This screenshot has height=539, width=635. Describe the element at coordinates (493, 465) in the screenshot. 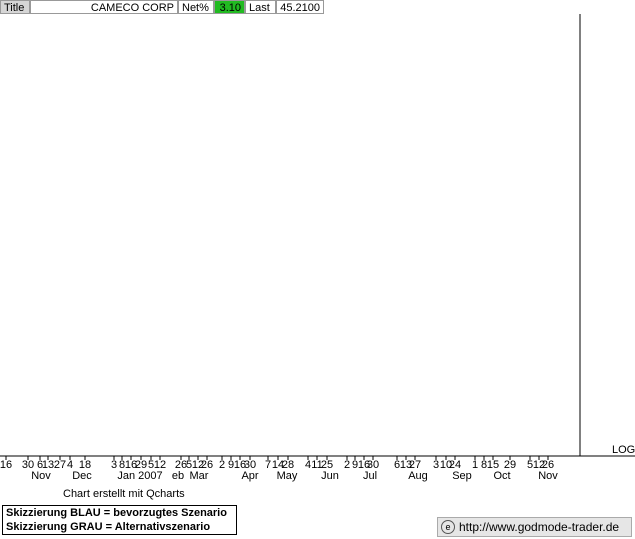

I see `x-day-label: 15` at that location.